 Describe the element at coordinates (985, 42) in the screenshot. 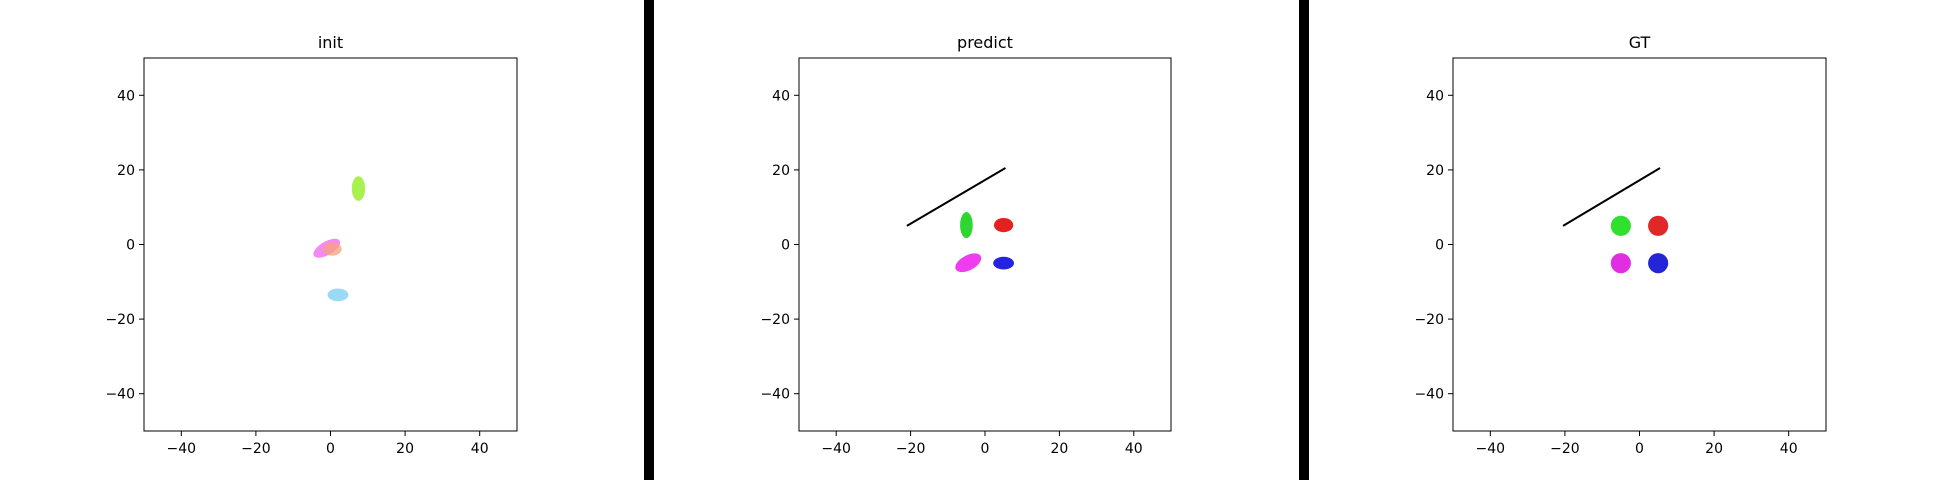

I see `subplot-title: predict` at that location.